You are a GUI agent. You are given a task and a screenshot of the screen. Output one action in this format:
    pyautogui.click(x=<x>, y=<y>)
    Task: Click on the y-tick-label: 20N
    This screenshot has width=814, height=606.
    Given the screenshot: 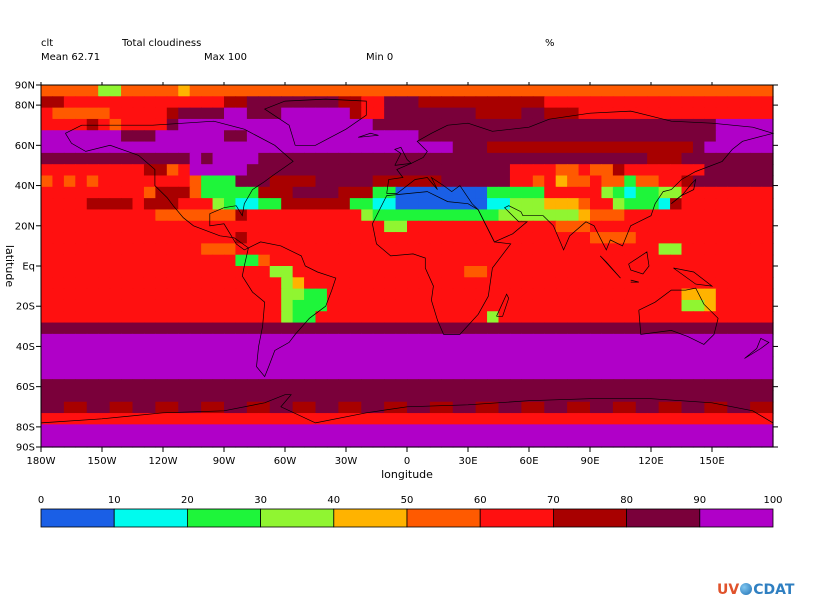 What is the action you would take?
    pyautogui.click(x=25, y=226)
    